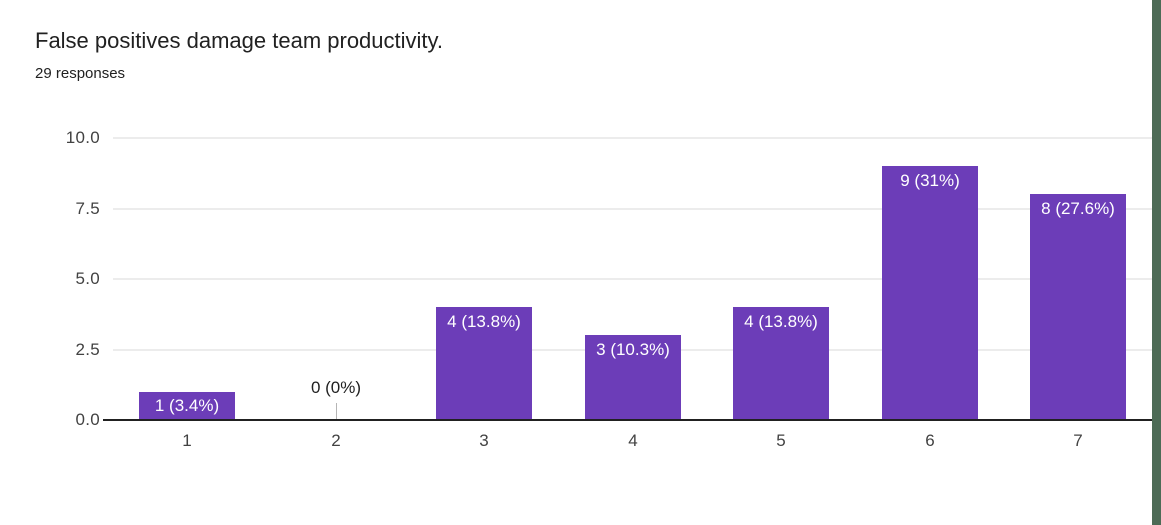  Describe the element at coordinates (930, 180) in the screenshot. I see `bar-value-label: 9 (31%)` at that location.